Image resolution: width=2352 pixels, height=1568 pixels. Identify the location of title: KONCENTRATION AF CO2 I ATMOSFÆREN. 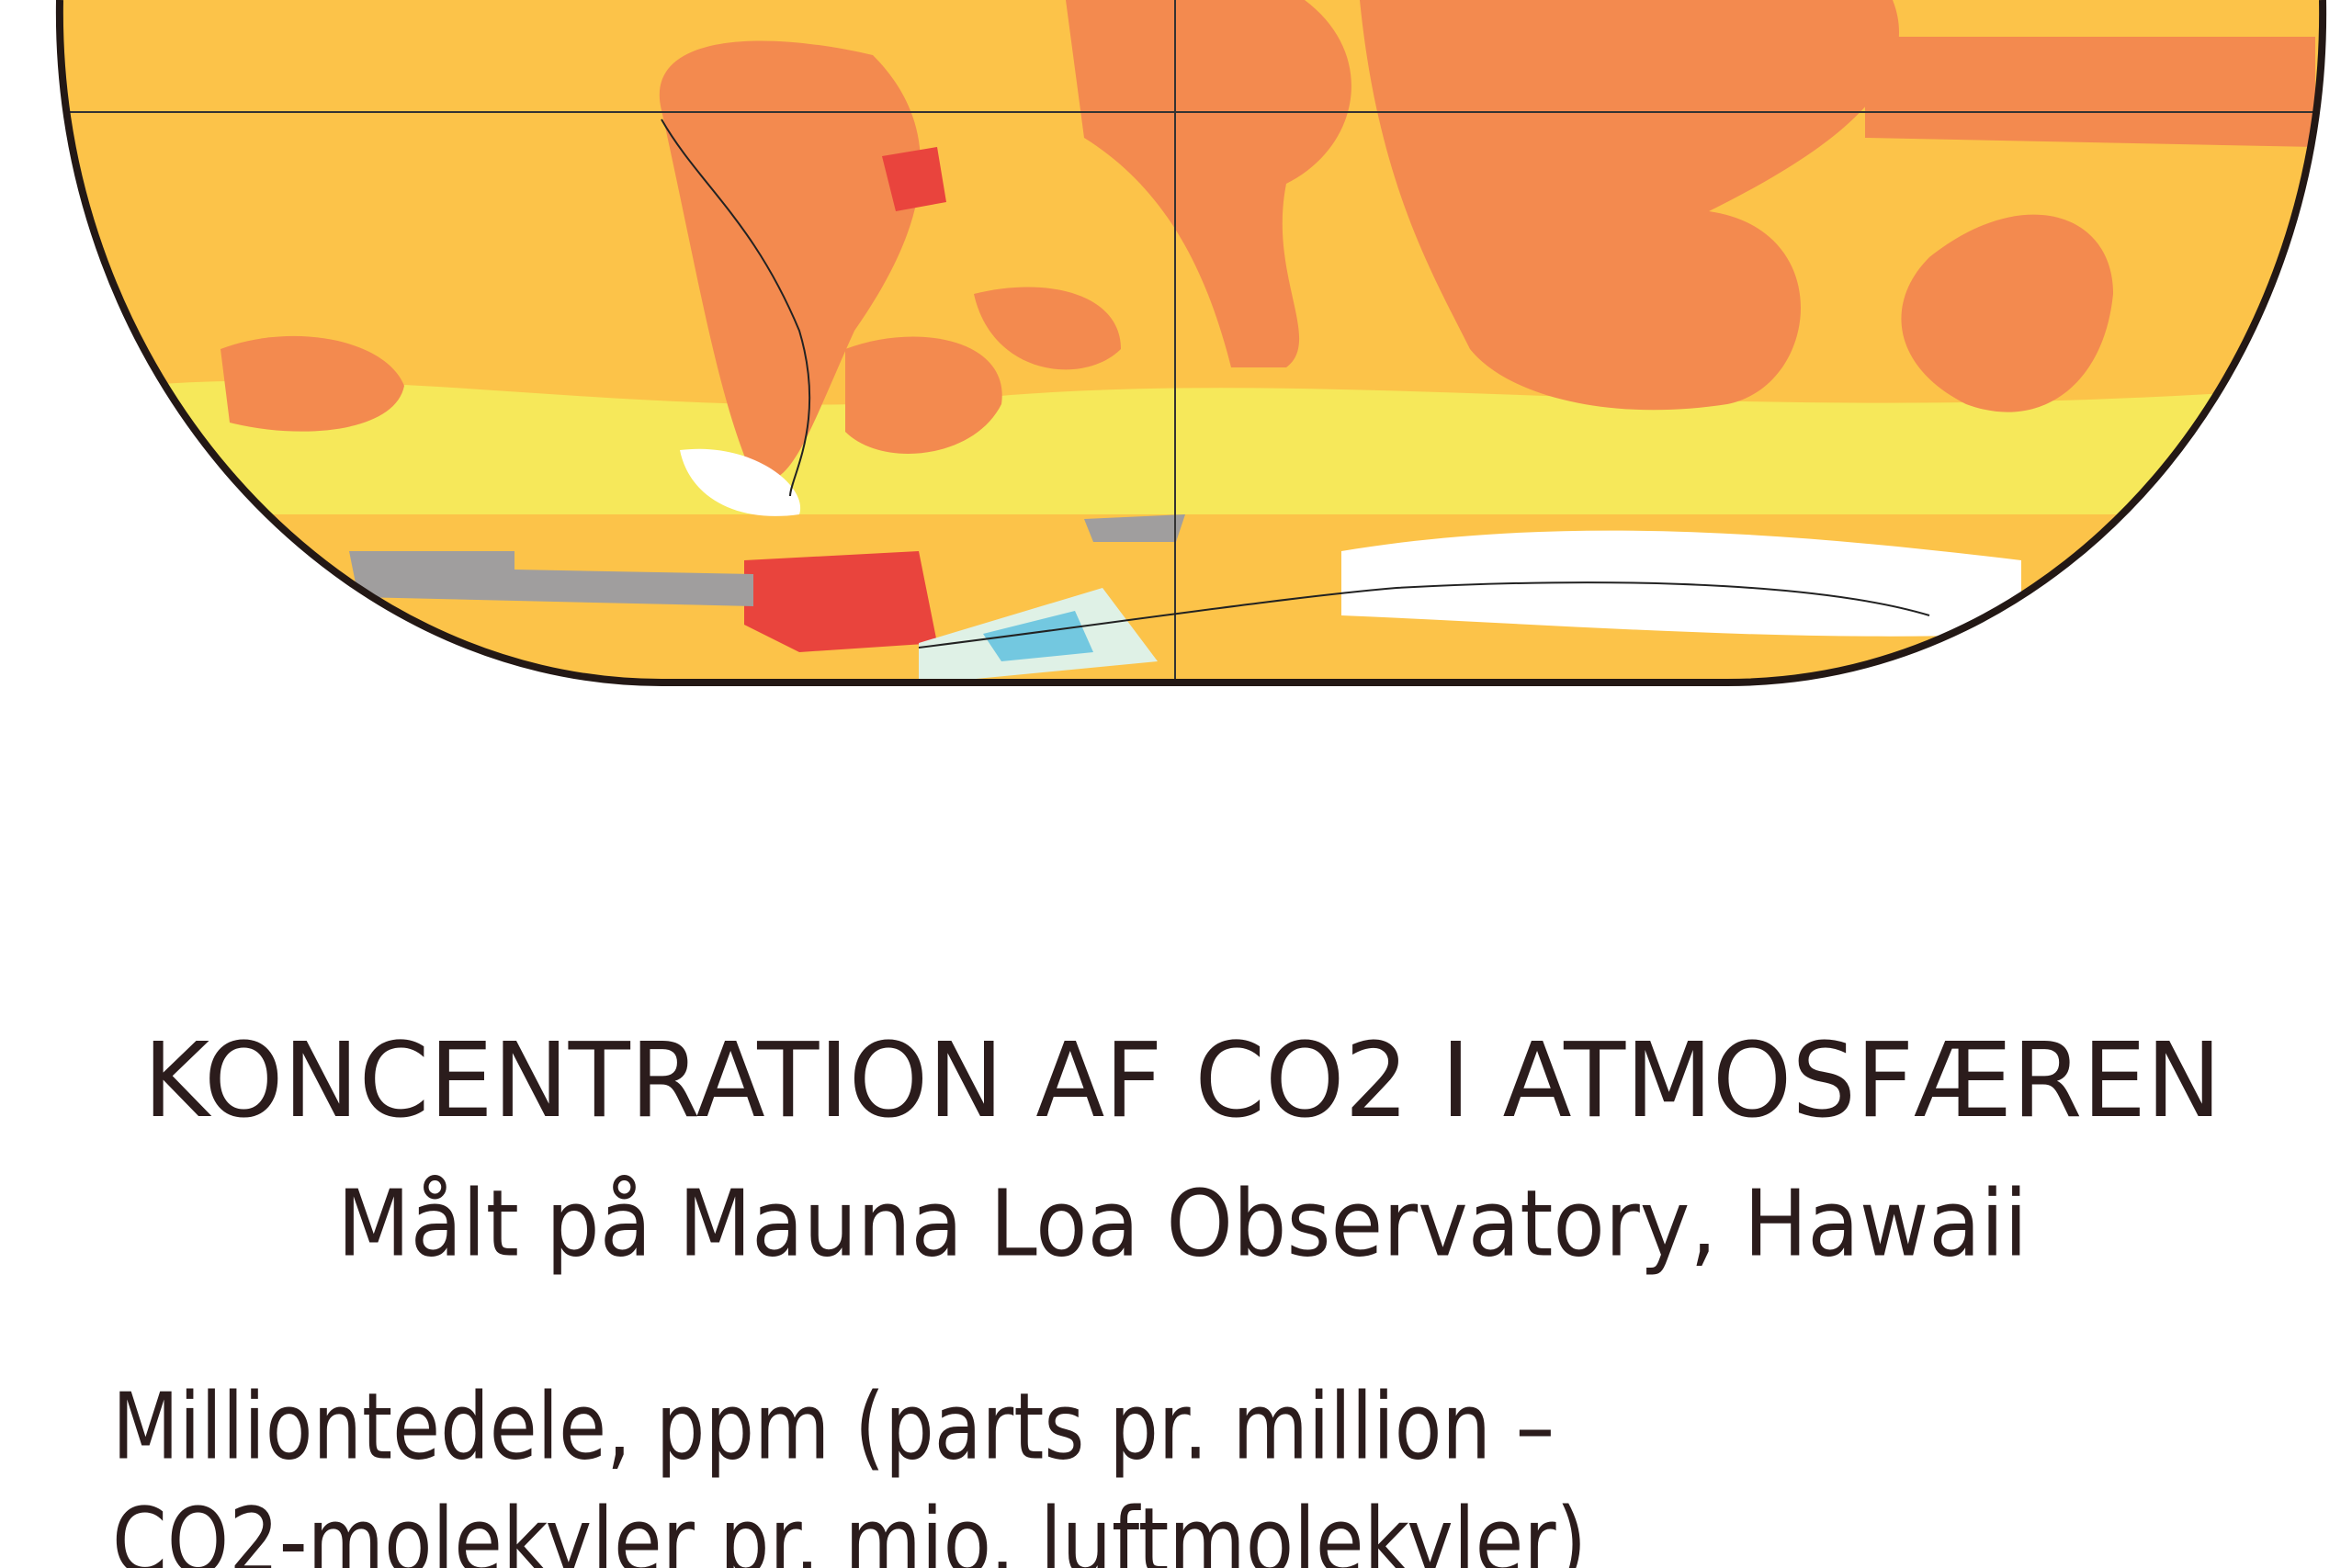
(1183, 1081).